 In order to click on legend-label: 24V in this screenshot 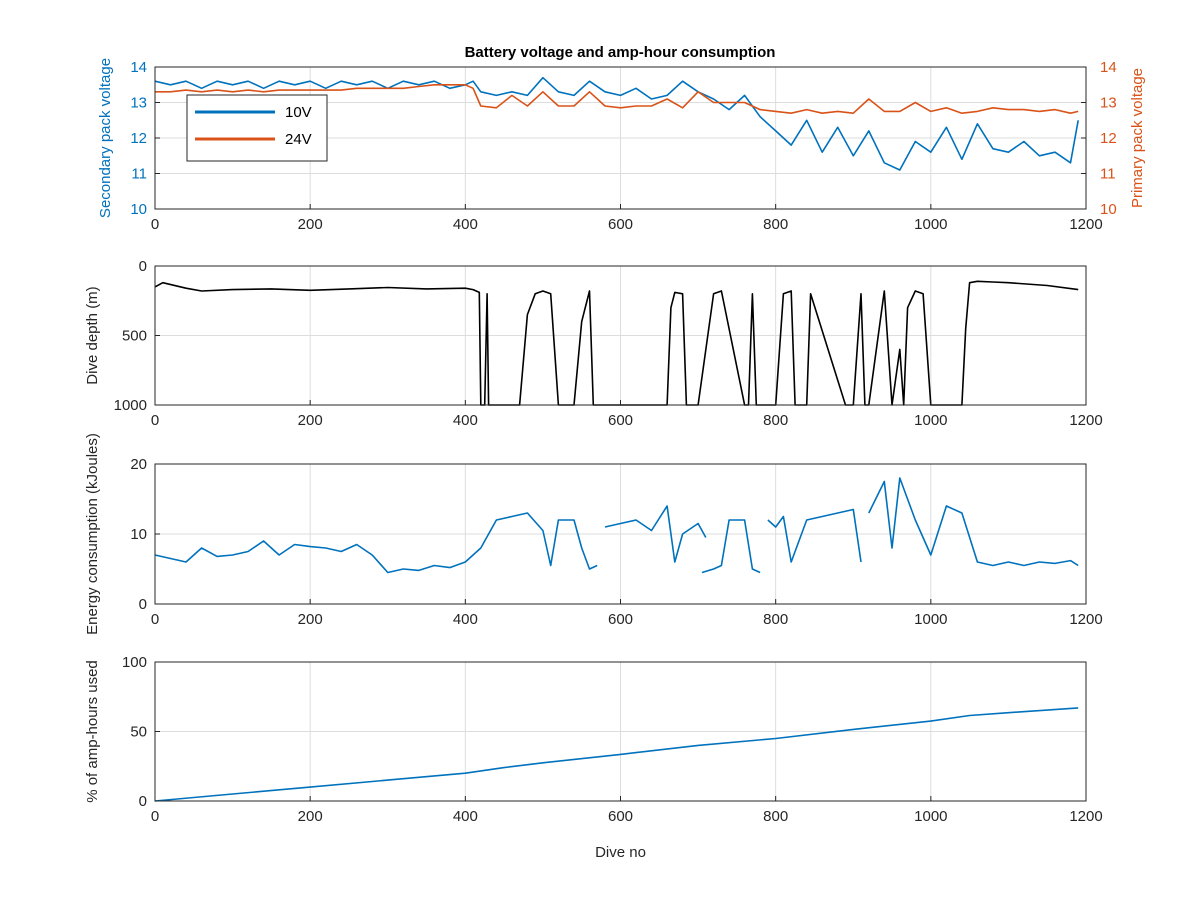, I will do `click(298, 139)`.